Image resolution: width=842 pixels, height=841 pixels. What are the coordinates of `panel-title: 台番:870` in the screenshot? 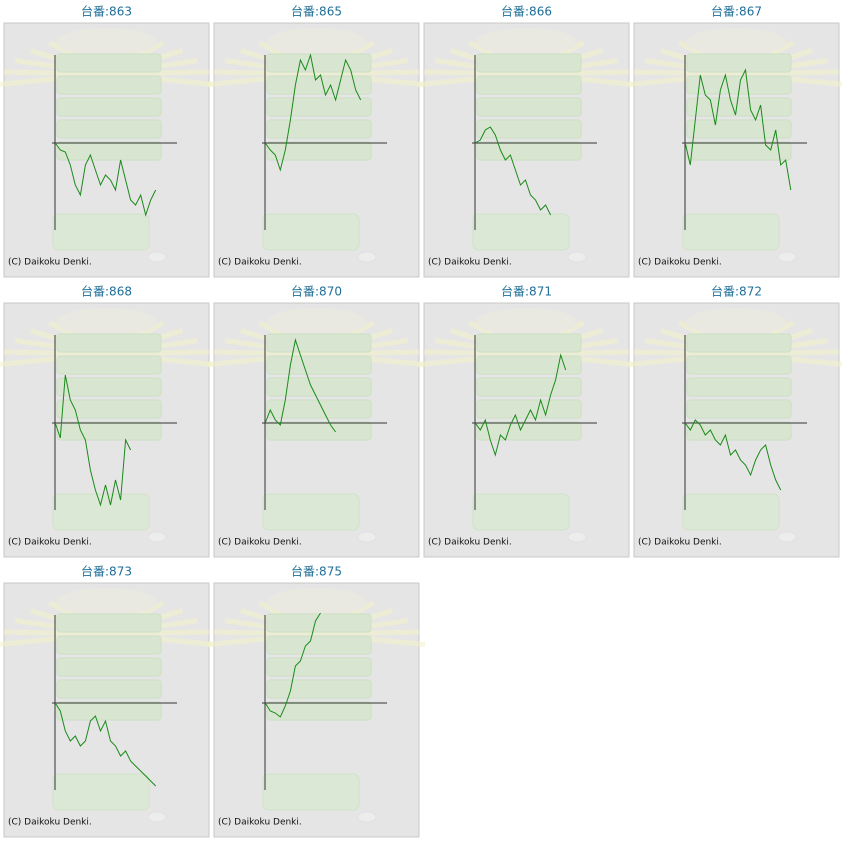 It's located at (316, 291).